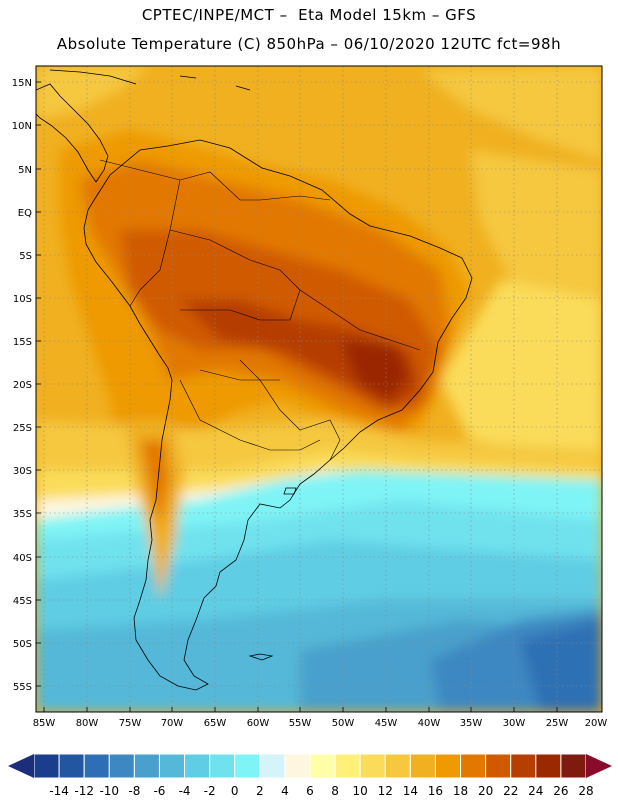  I want to click on lat-label: 40S, so click(22, 558).